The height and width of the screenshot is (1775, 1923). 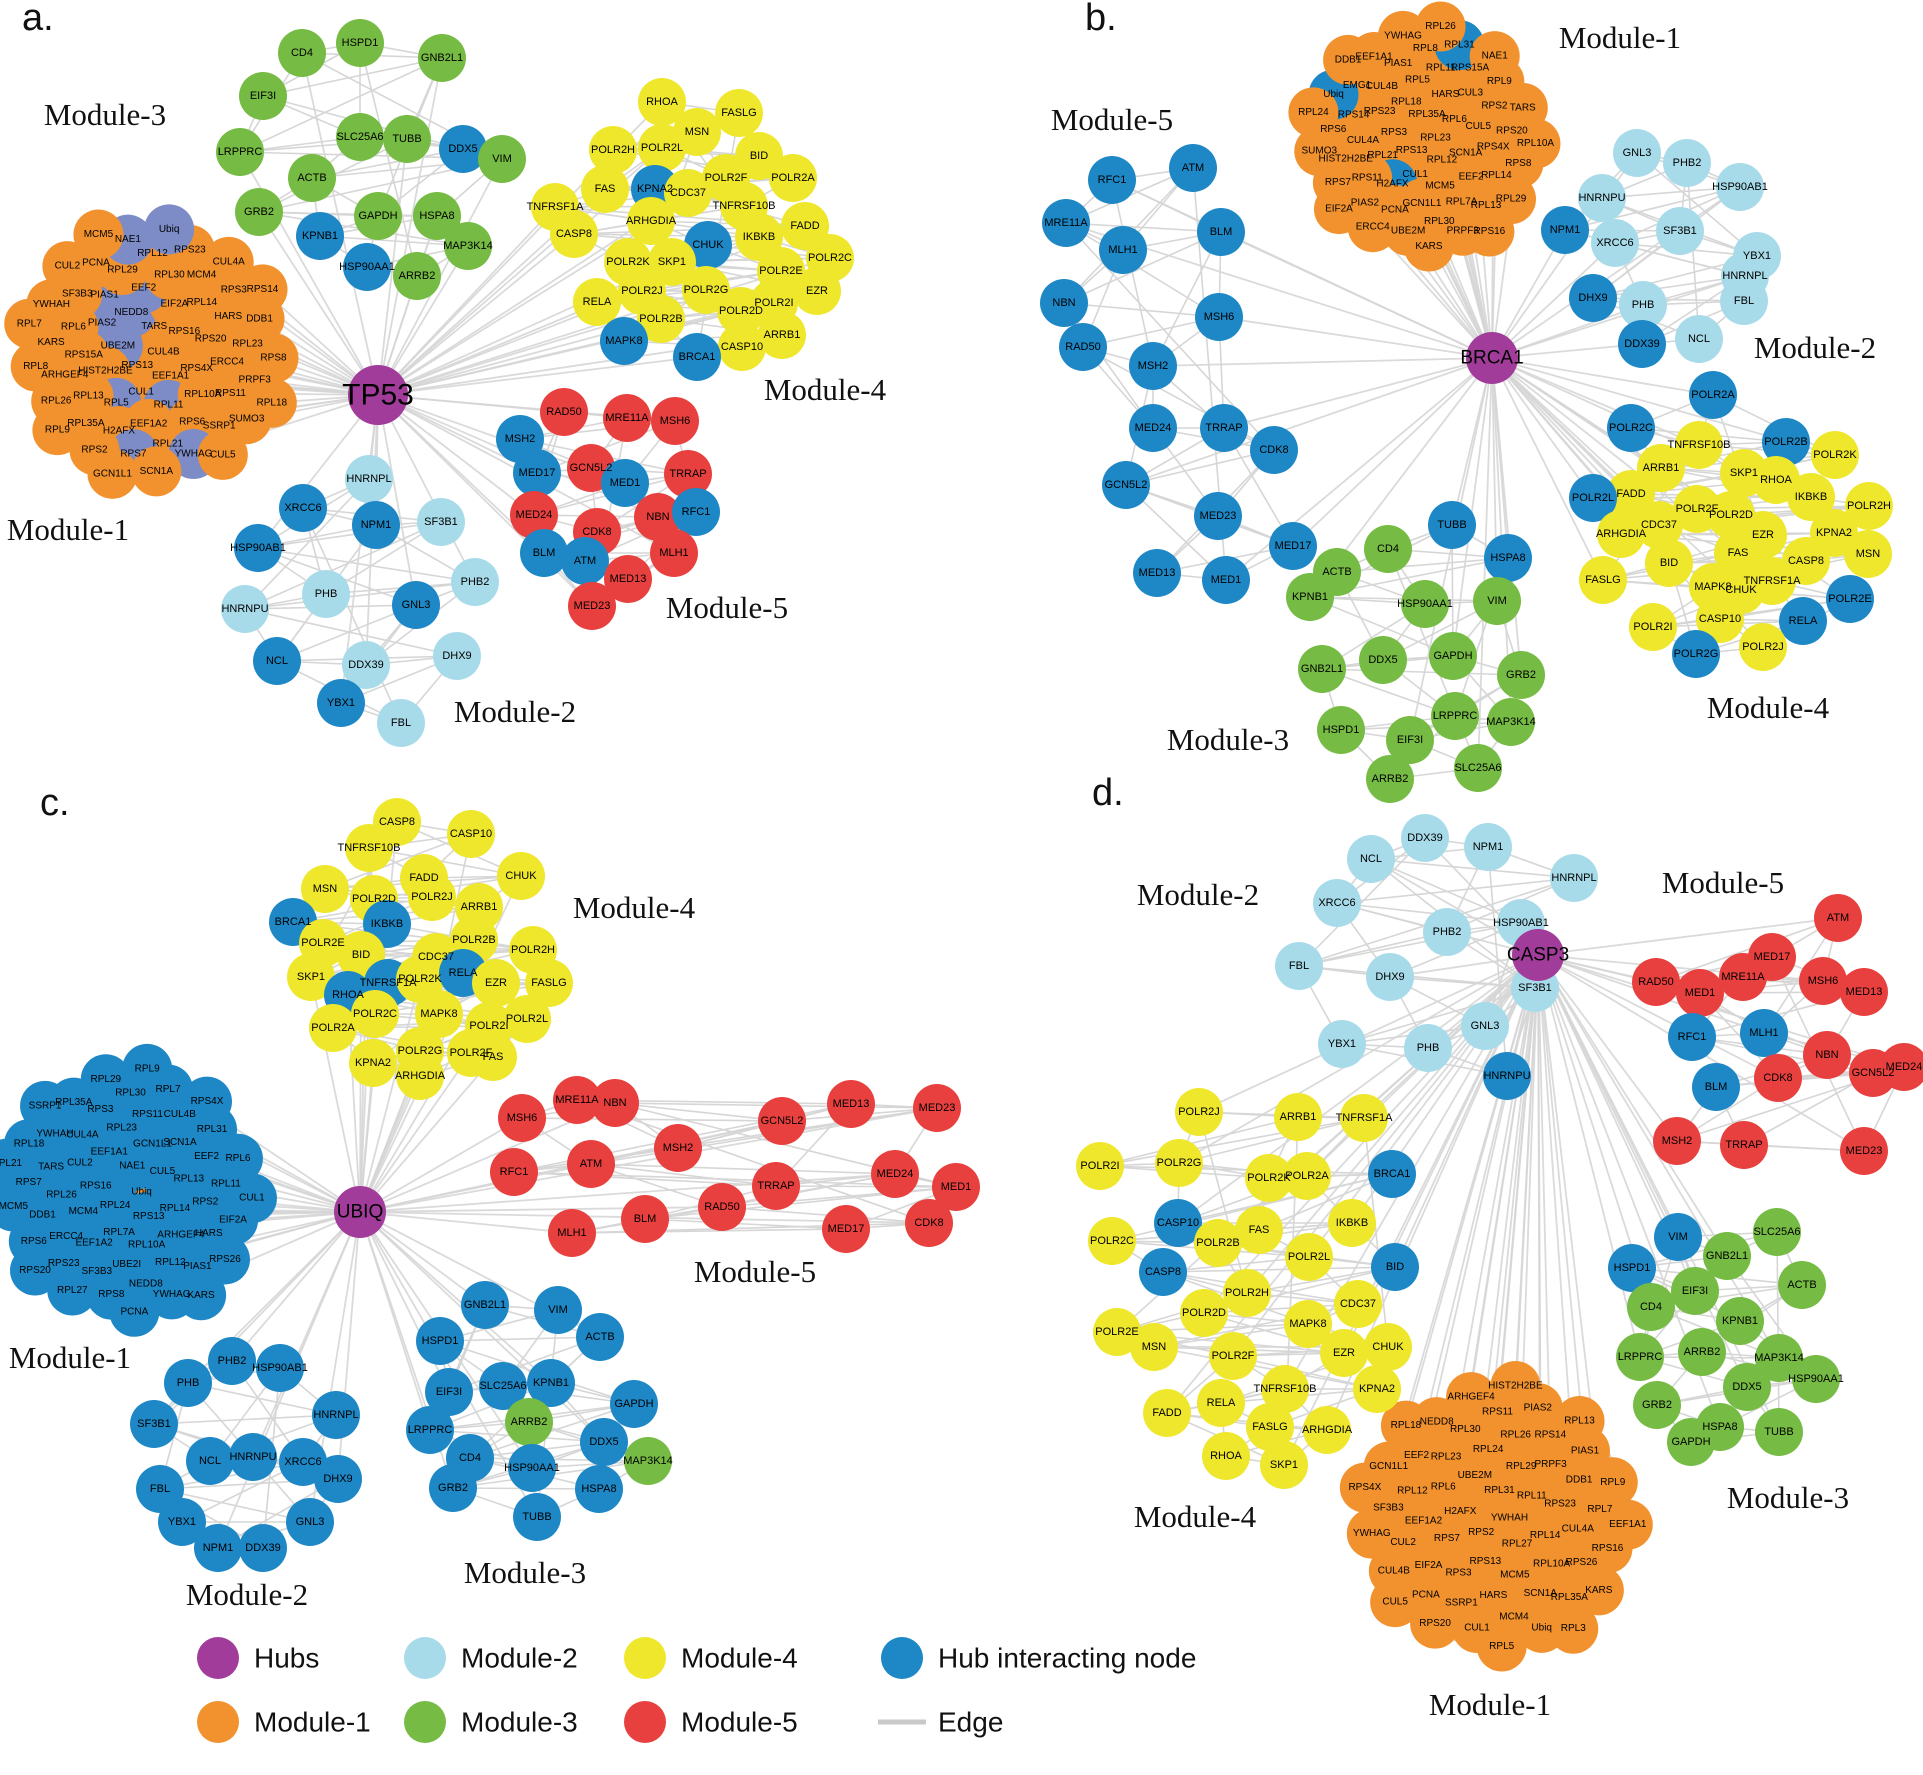 I want to click on gene-node-label: CUL4B, so click(x=180, y=1114).